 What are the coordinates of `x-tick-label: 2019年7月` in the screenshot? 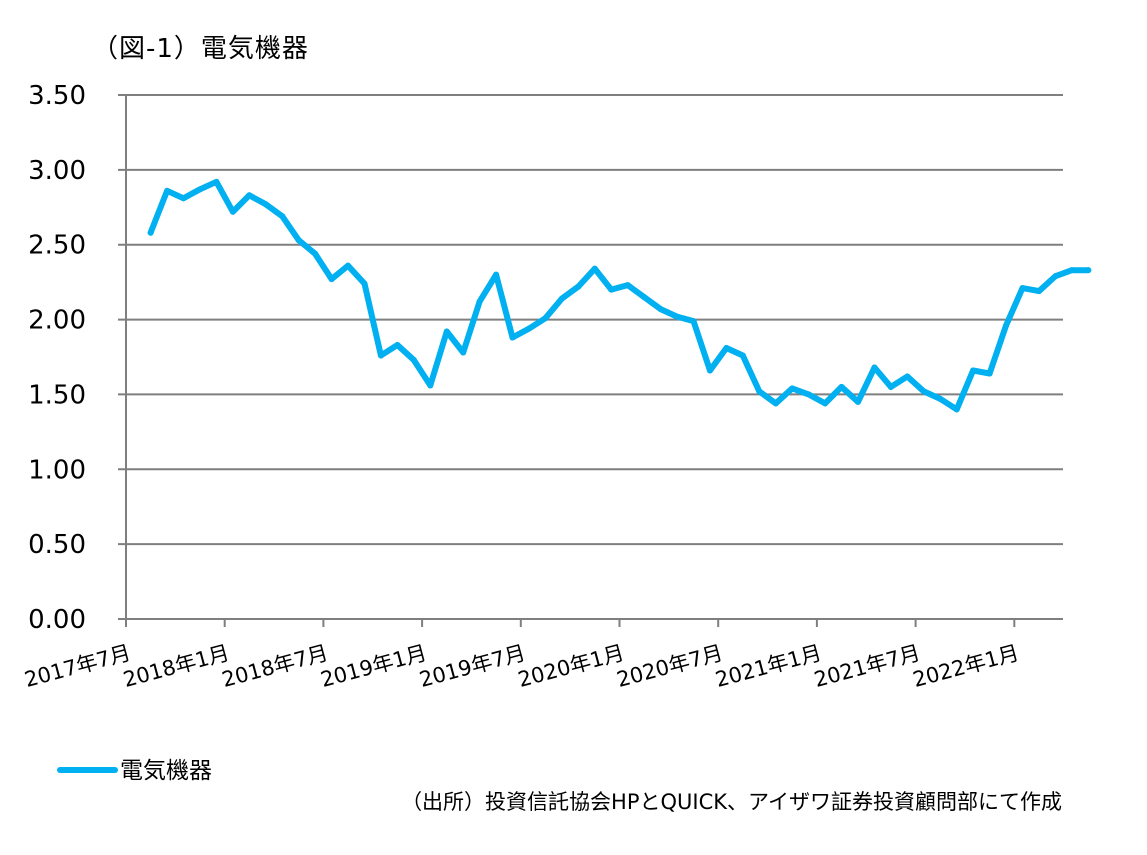 It's located at (472, 666).